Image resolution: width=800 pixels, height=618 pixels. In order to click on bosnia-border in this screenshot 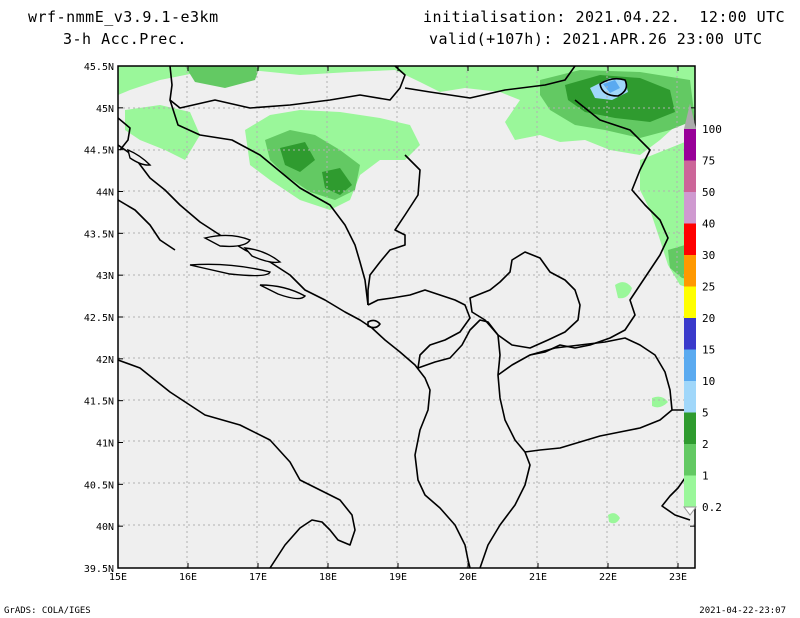, I will do `click(269, 202)`.